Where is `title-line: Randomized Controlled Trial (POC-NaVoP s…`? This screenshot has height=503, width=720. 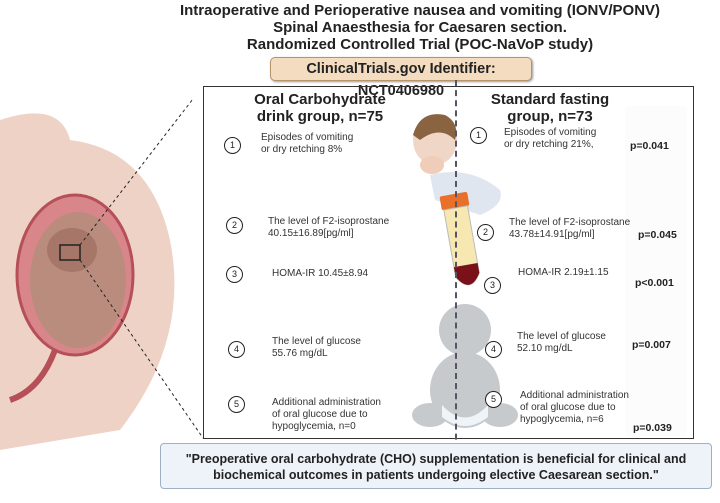 title-line: Randomized Controlled Trial (POC-NaVoP s… is located at coordinates (420, 44).